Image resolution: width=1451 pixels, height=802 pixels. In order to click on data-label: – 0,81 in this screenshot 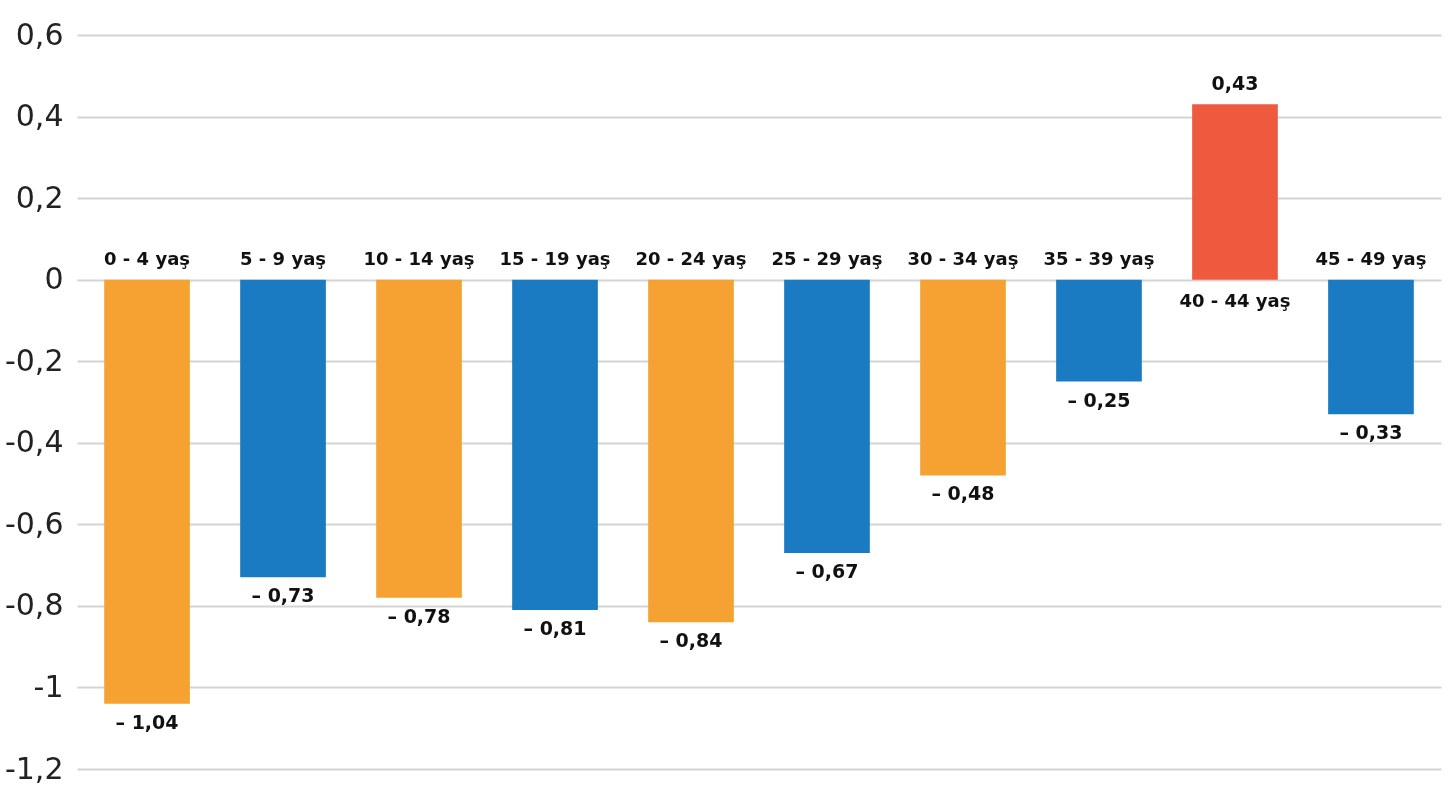, I will do `click(555, 627)`.